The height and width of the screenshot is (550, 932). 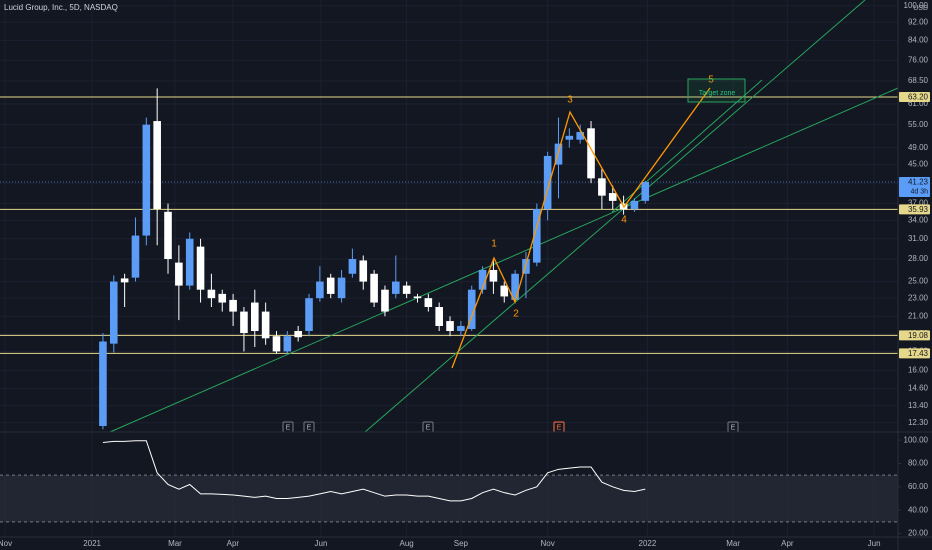 I want to click on currency-label: USD, so click(x=920, y=8).